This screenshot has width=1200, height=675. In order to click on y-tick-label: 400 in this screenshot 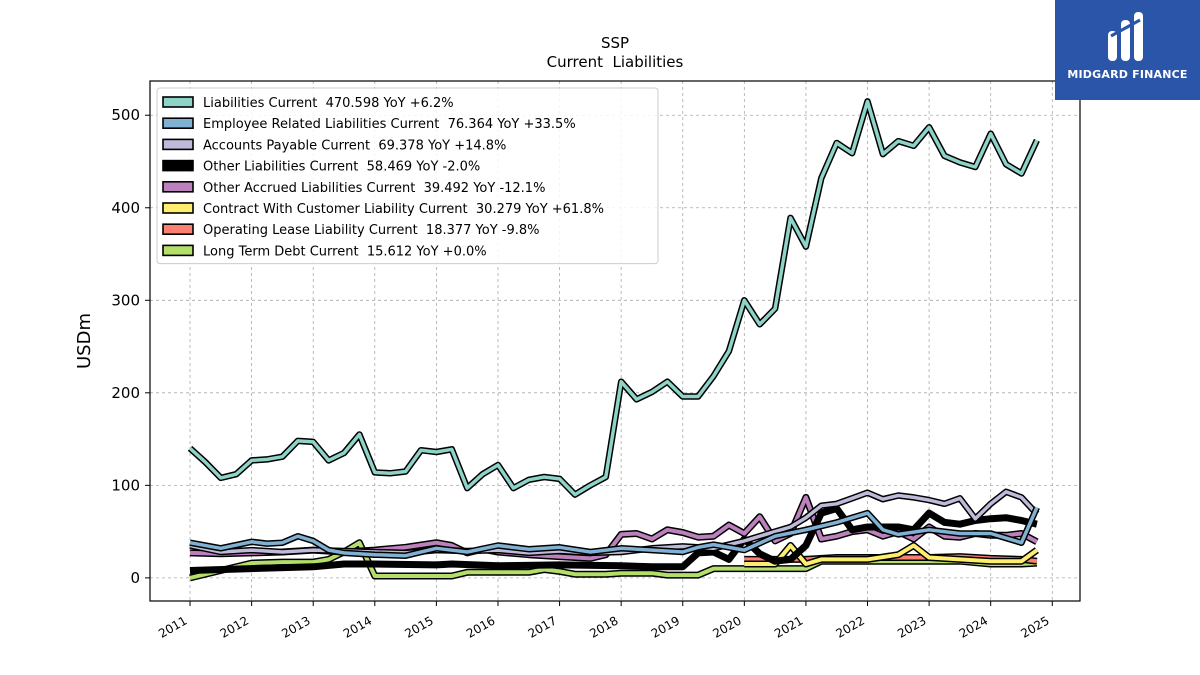, I will do `click(125, 208)`.